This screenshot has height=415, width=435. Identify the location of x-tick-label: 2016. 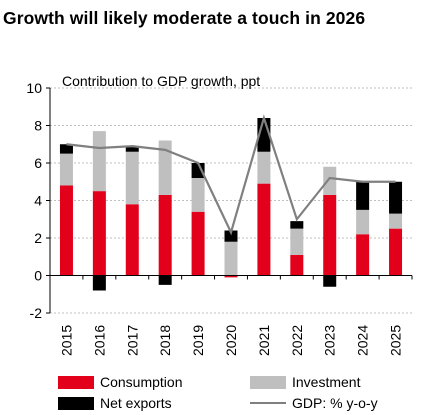
(99, 340).